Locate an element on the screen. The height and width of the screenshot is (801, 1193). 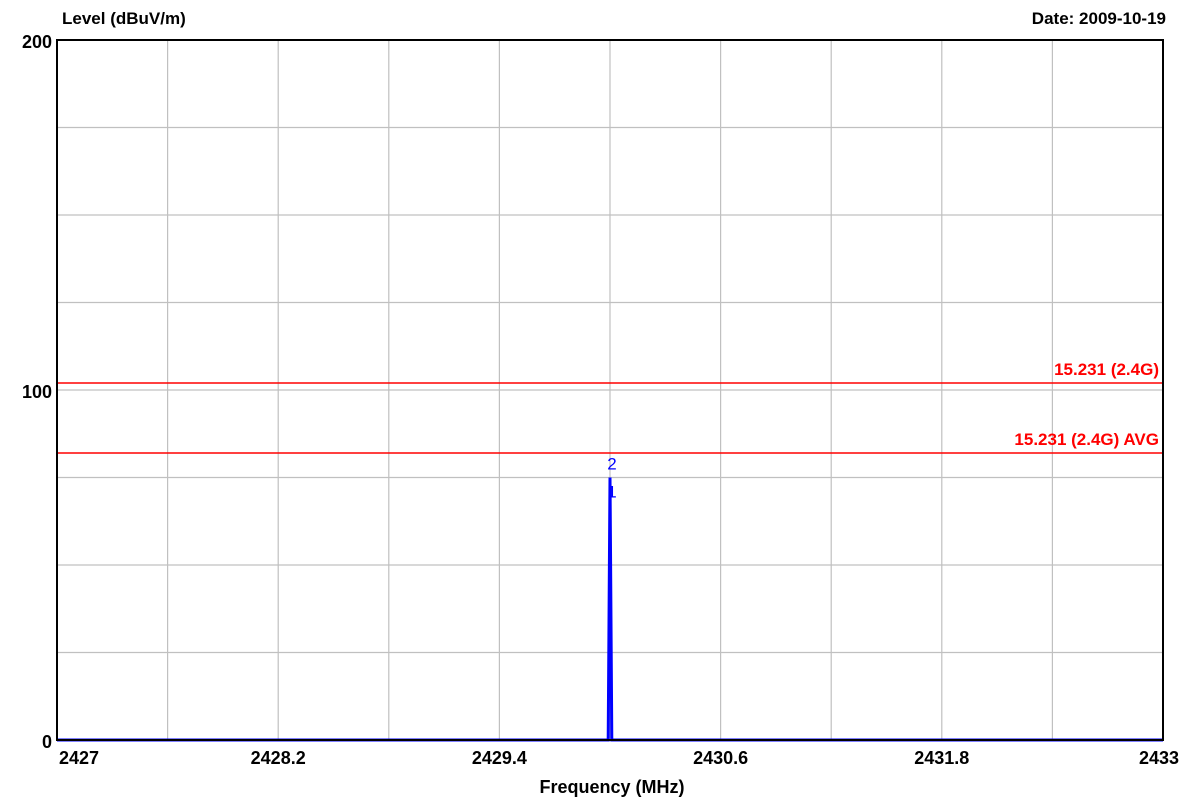
limit-line-label: 15.231 (2.4G) is located at coordinates (1106, 369).